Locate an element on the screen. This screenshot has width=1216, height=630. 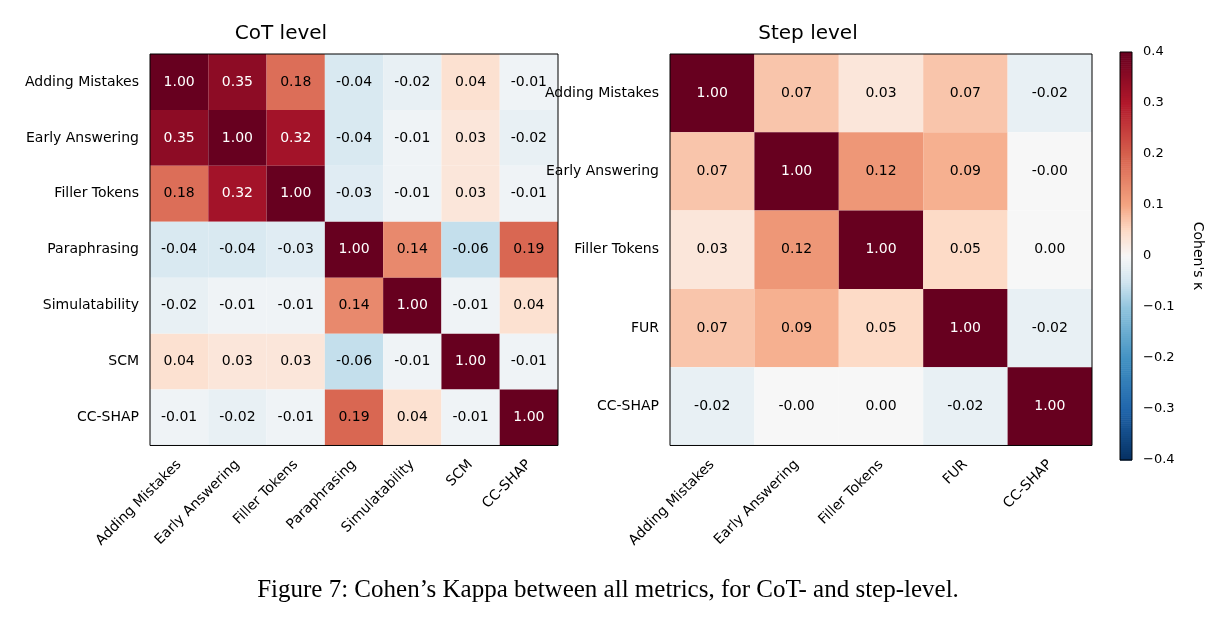
color-bar-title: Cohen's κ is located at coordinates (1198, 256).